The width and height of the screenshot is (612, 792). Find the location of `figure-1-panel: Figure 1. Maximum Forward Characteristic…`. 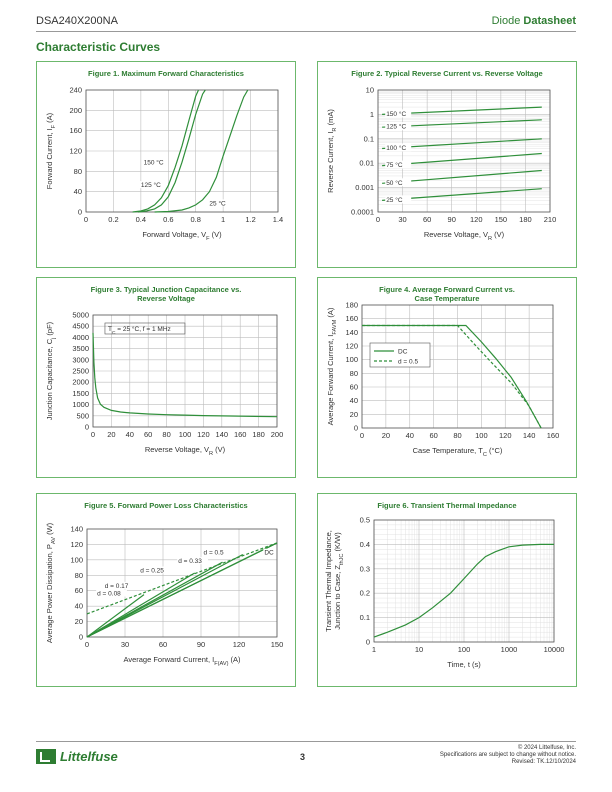

figure-1-panel: Figure 1. Maximum Forward Characteristic… is located at coordinates (166, 164).